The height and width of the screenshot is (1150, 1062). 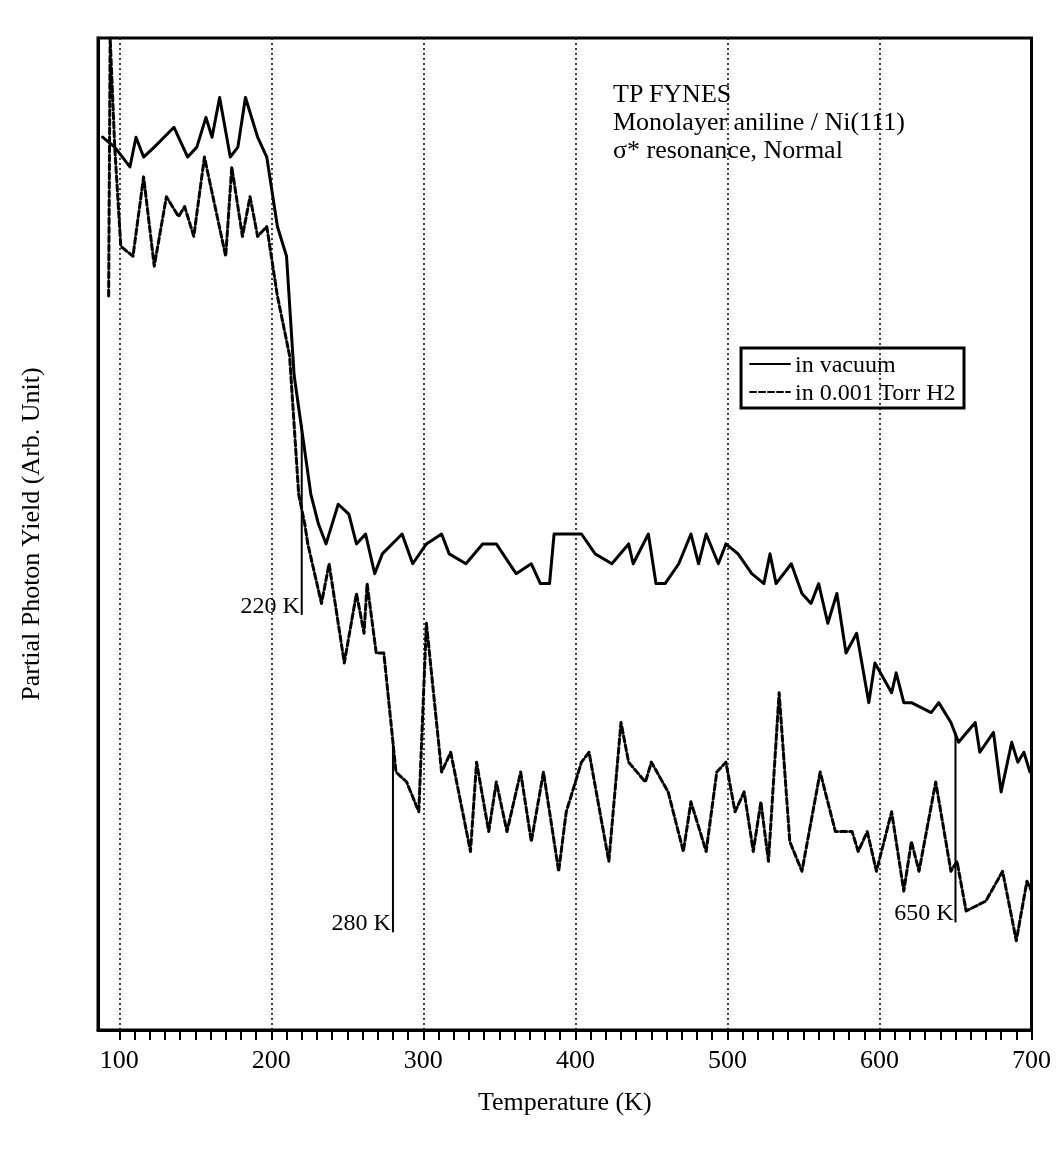 I want to click on annotation: 650 K, so click(x=924, y=912).